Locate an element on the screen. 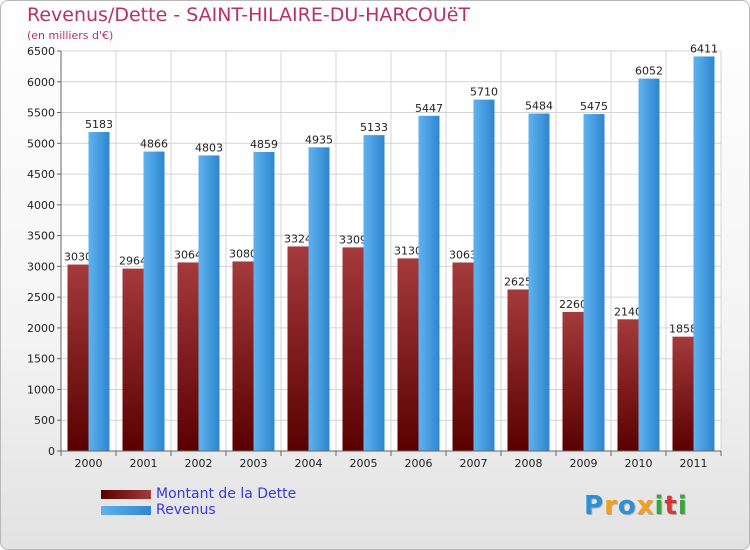  y-tick-label: 6000 is located at coordinates (41, 82).